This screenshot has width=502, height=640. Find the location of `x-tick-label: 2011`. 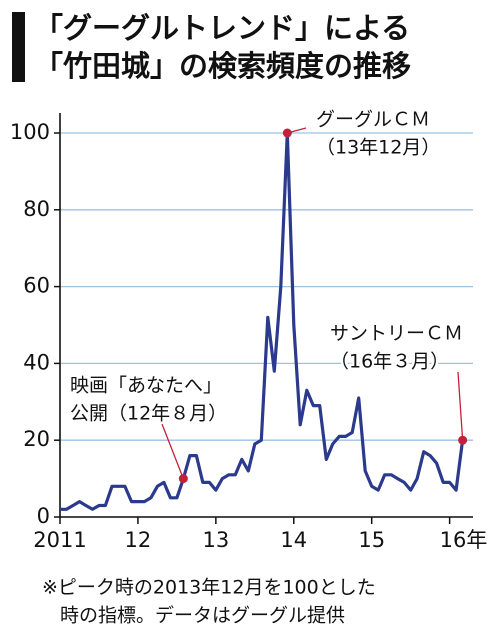

x-tick-label: 2011 is located at coordinates (59, 540).